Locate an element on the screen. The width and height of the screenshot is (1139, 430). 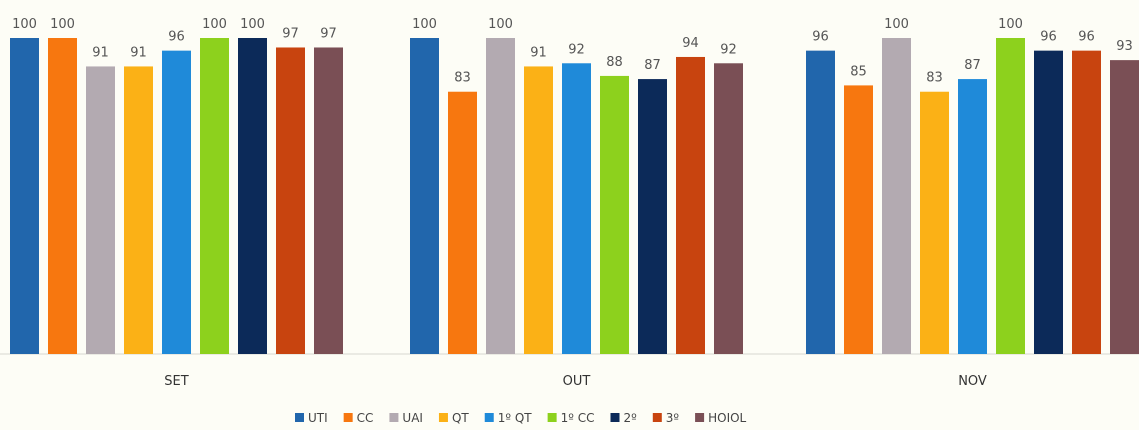
legend-label-8: HOIOL is located at coordinates (727, 418).